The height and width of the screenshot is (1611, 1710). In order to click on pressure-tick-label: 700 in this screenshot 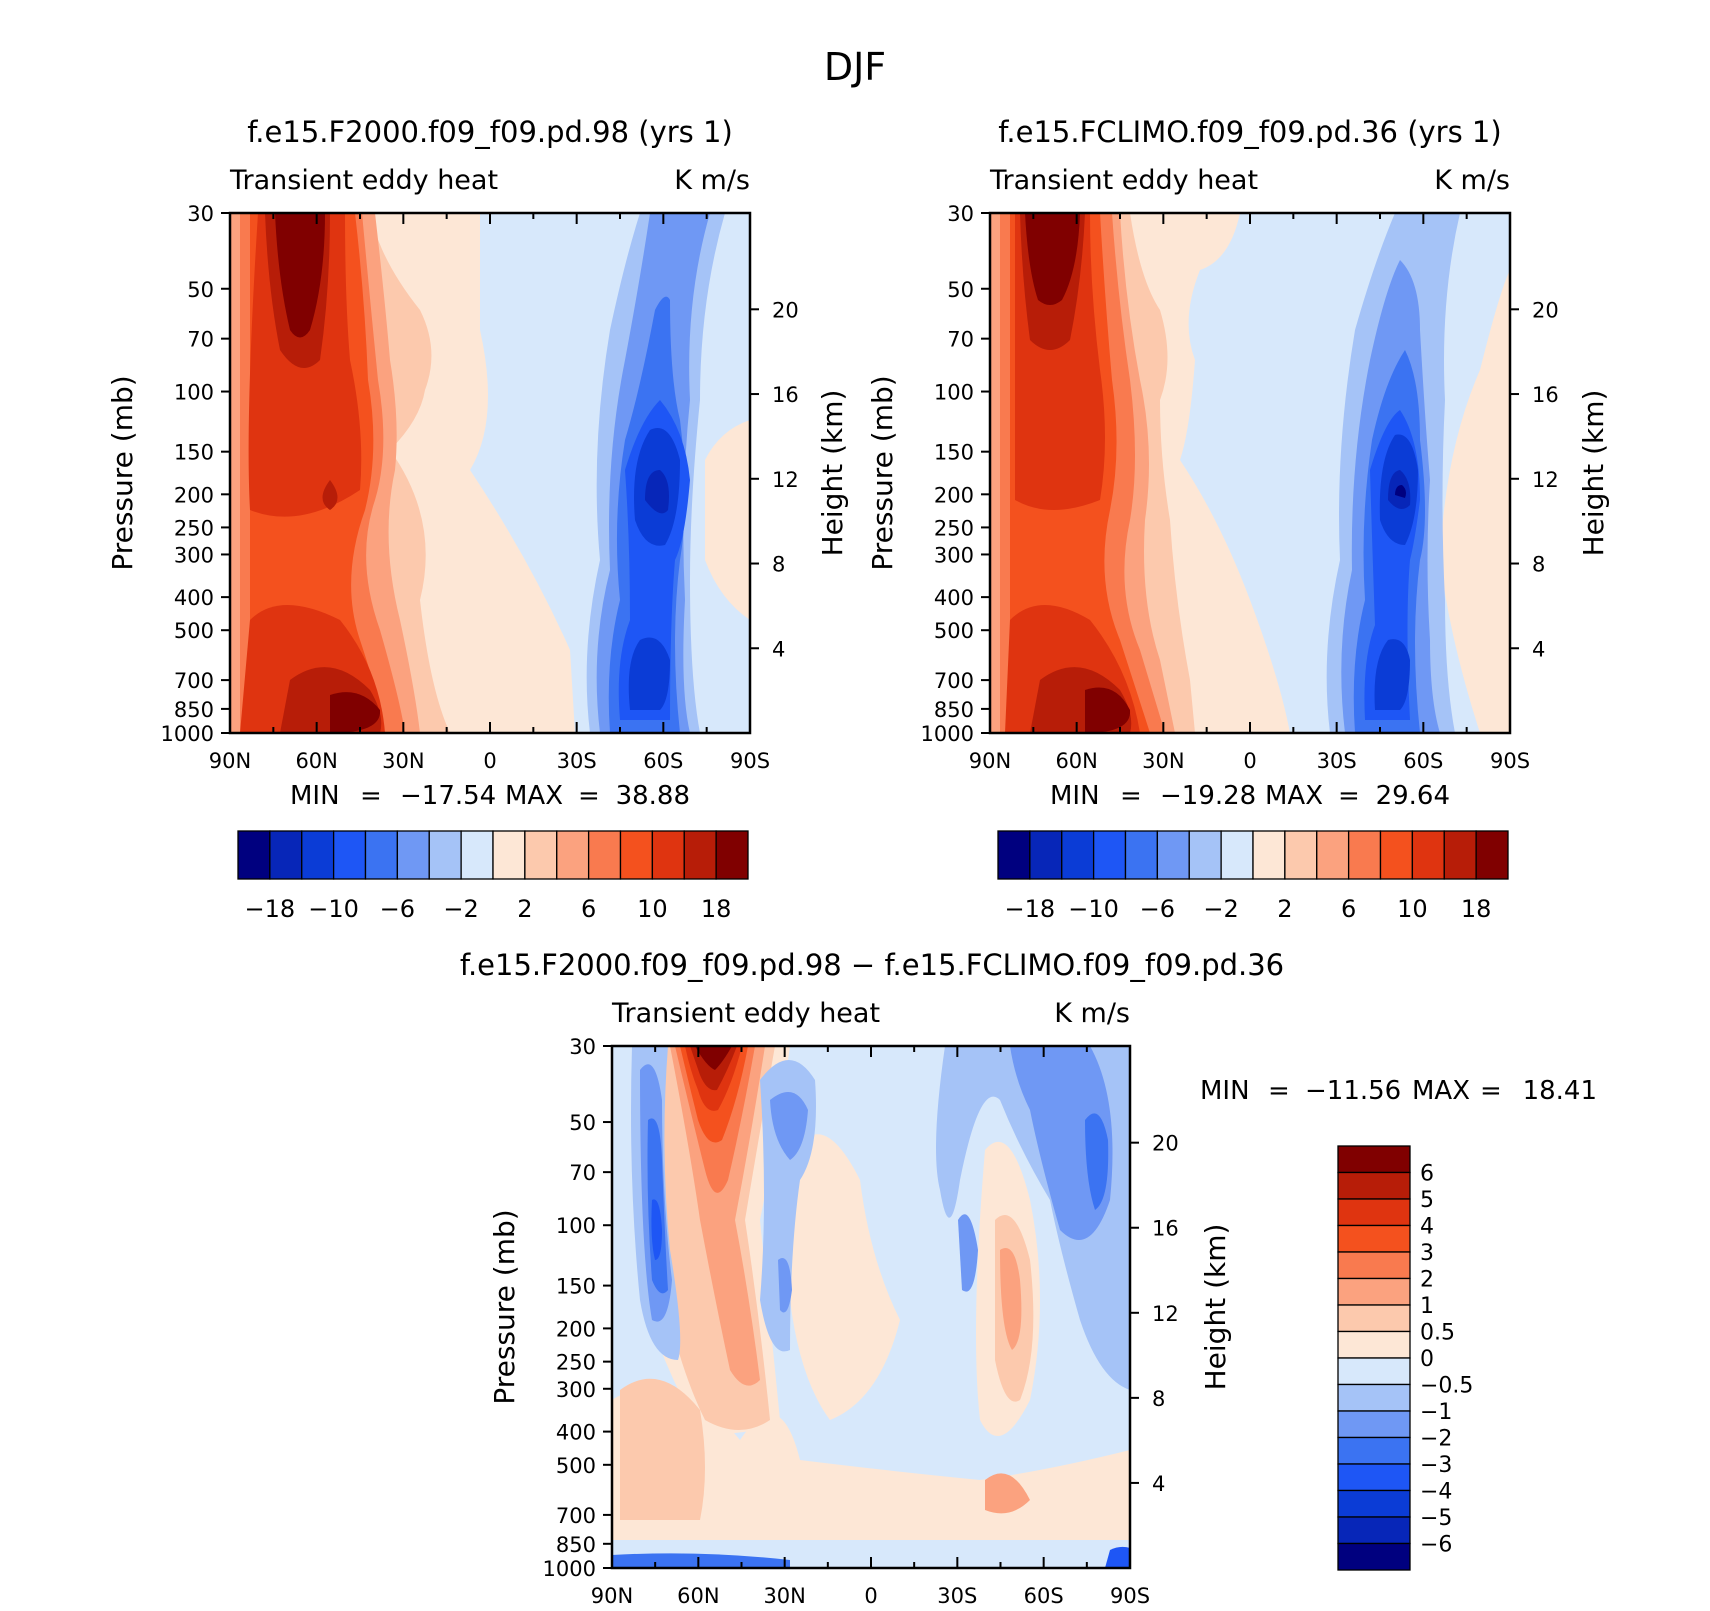, I will do `click(576, 1516)`.